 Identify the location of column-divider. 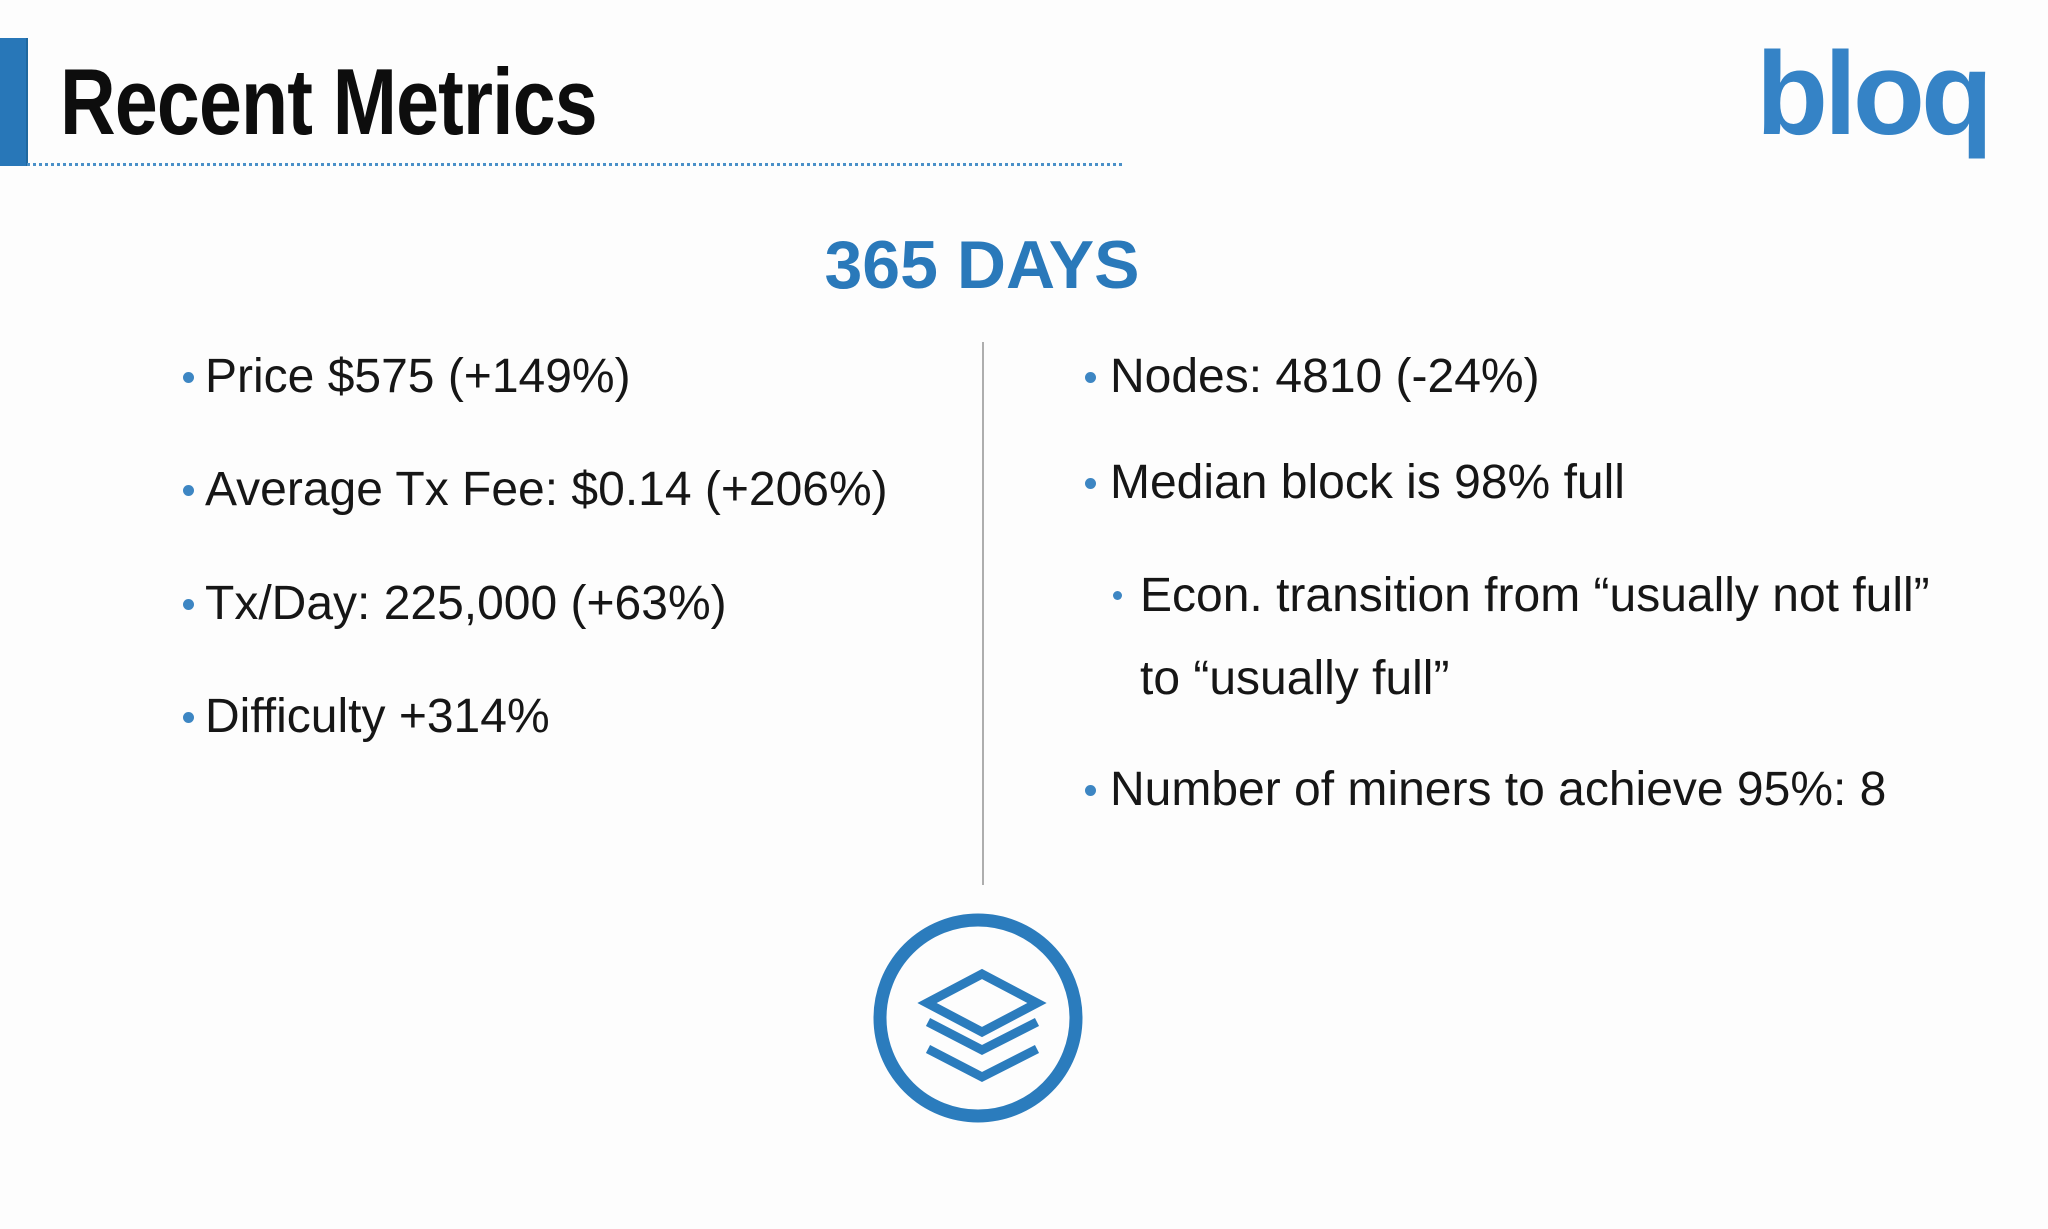
(983, 613).